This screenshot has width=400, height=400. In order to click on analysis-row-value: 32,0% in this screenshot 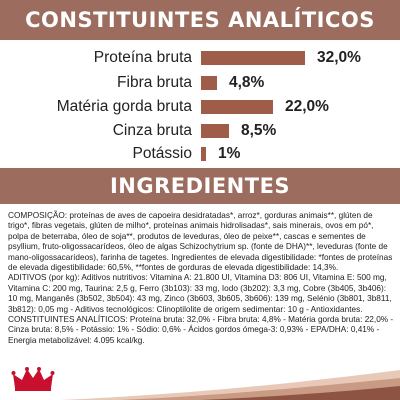, I will do `click(339, 57)`.